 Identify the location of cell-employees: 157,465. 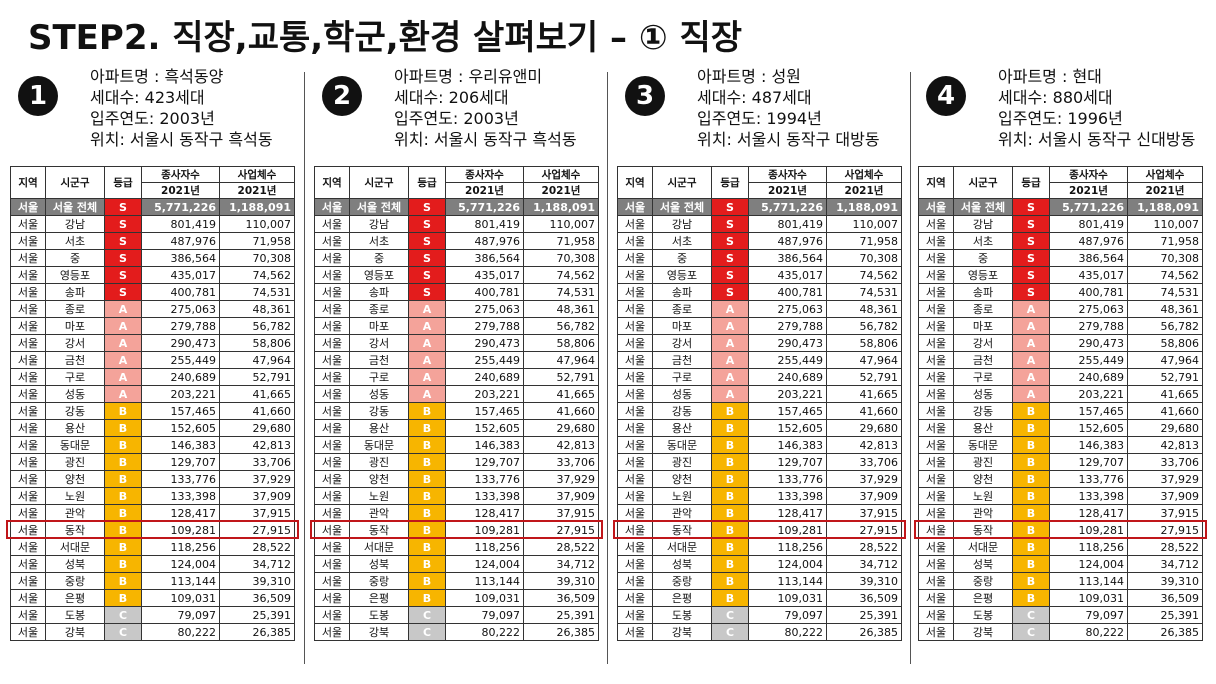
(484, 411).